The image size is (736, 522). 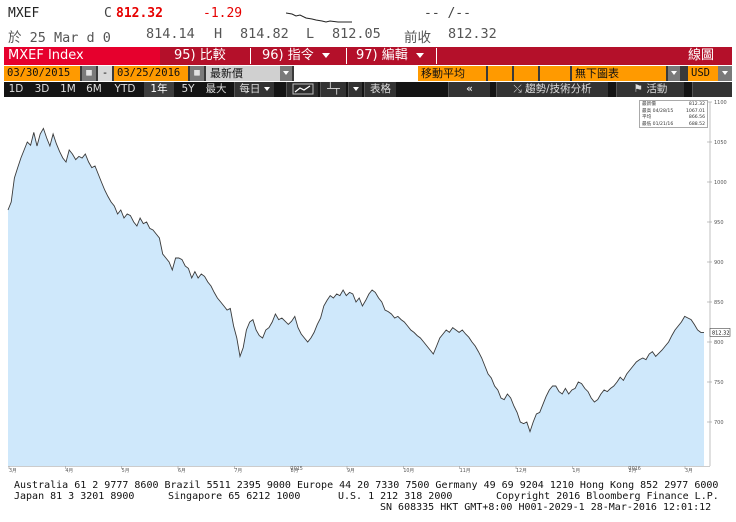 What do you see at coordinates (273, 55) in the screenshot?
I see `command-menu-number: 96)` at bounding box center [273, 55].